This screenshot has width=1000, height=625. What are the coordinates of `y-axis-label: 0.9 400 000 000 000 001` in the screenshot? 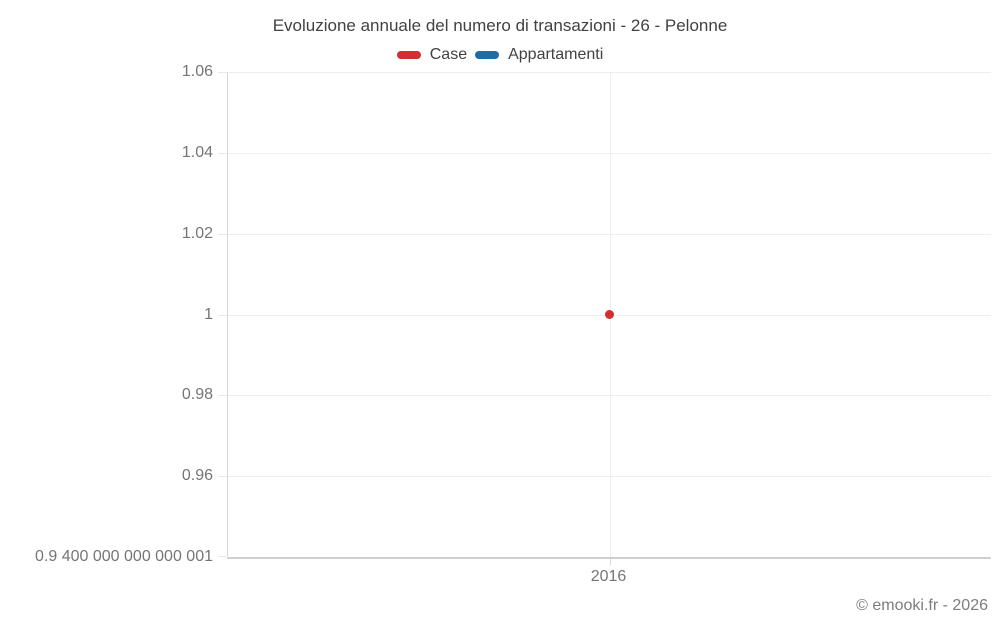 It's located at (124, 556).